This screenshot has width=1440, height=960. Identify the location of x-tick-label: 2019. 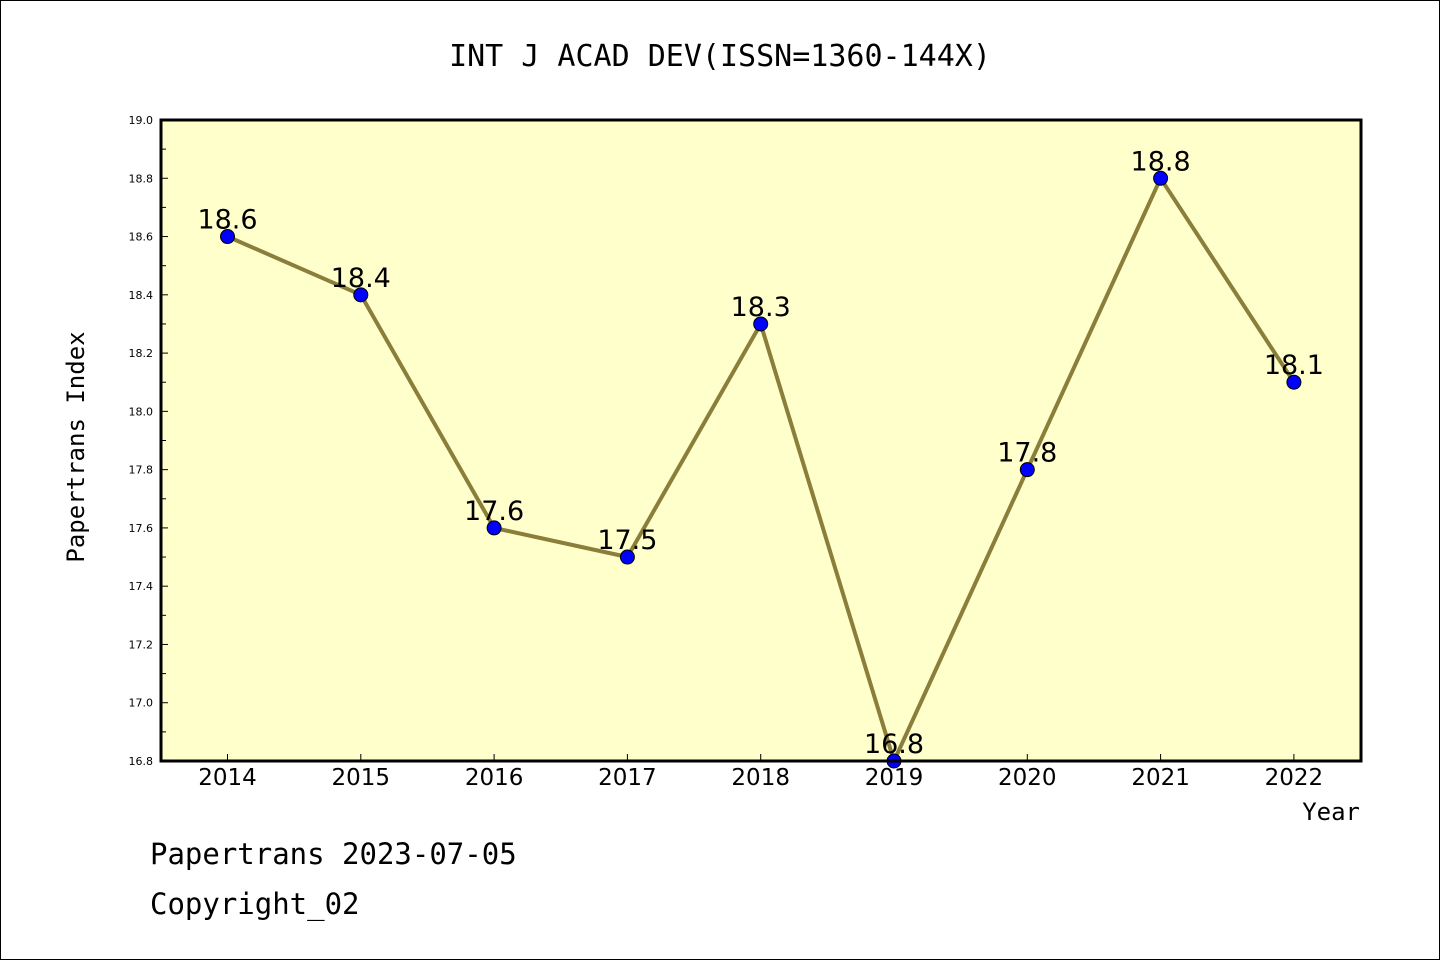
(894, 778).